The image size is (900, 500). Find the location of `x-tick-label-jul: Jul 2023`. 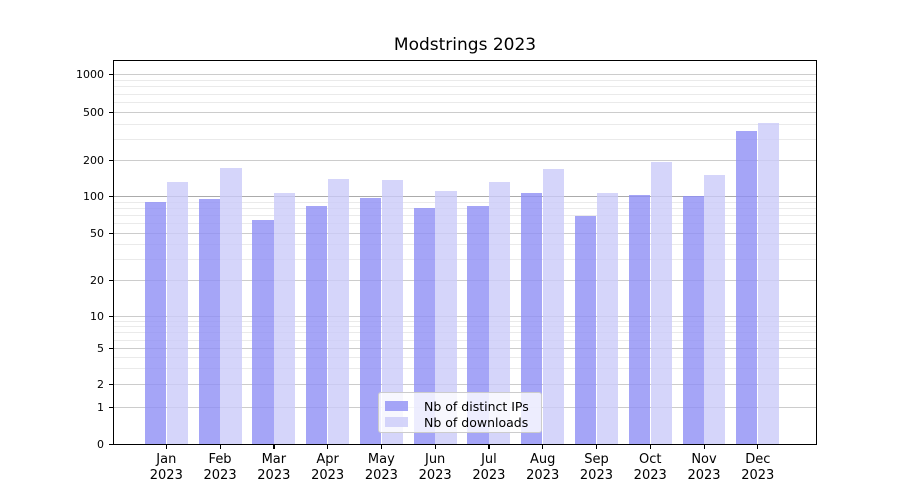

x-tick-label-jul: Jul 2023 is located at coordinates (489, 468).